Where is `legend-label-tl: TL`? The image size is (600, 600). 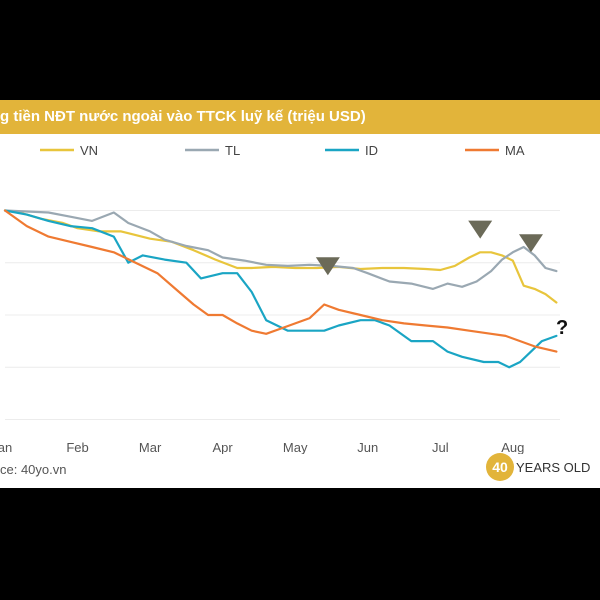 legend-label-tl: TL is located at coordinates (232, 150).